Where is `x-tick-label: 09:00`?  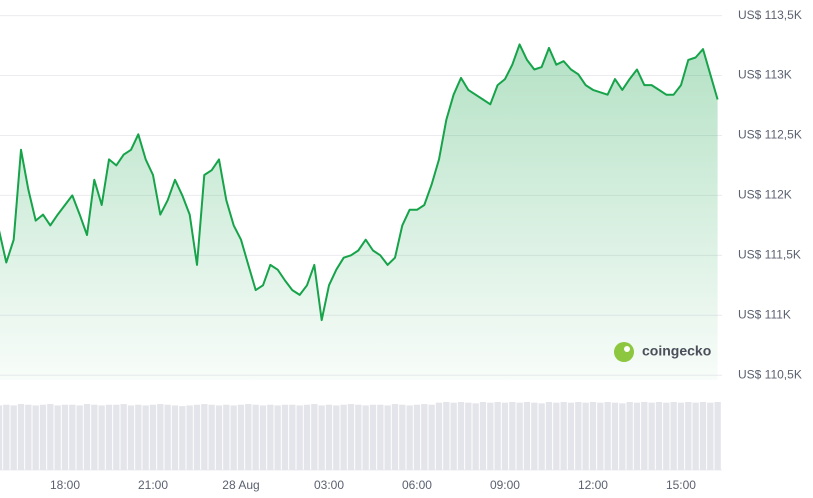
x-tick-label: 09:00 is located at coordinates (505, 485).